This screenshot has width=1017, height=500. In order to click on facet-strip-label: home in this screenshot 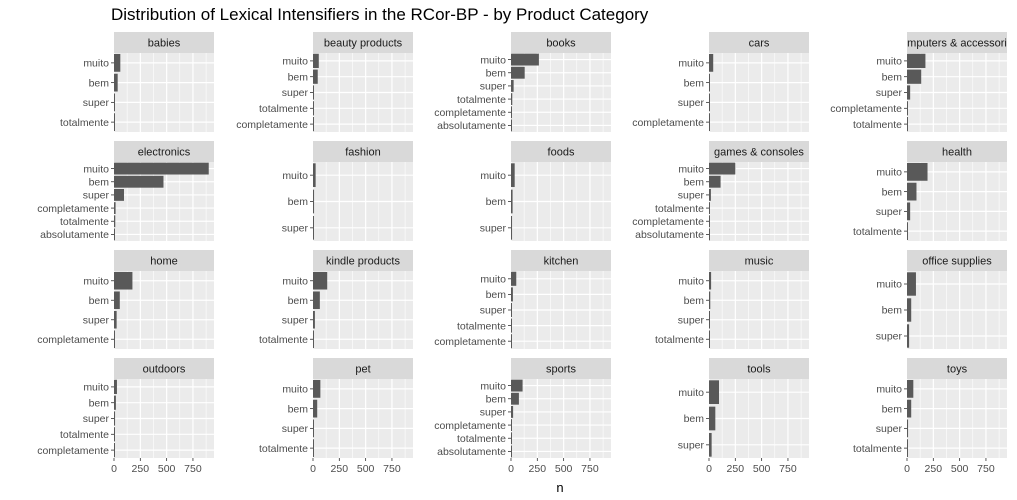, I will do `click(164, 262)`.